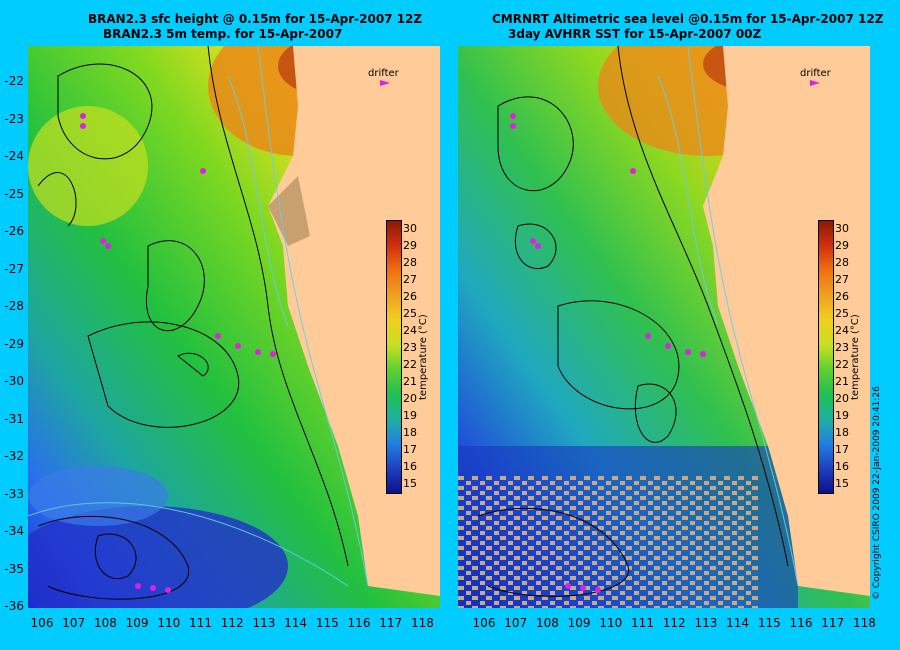 This screenshot has width=900, height=650. I want to click on x-axis-tick-right: 118, so click(864, 623).